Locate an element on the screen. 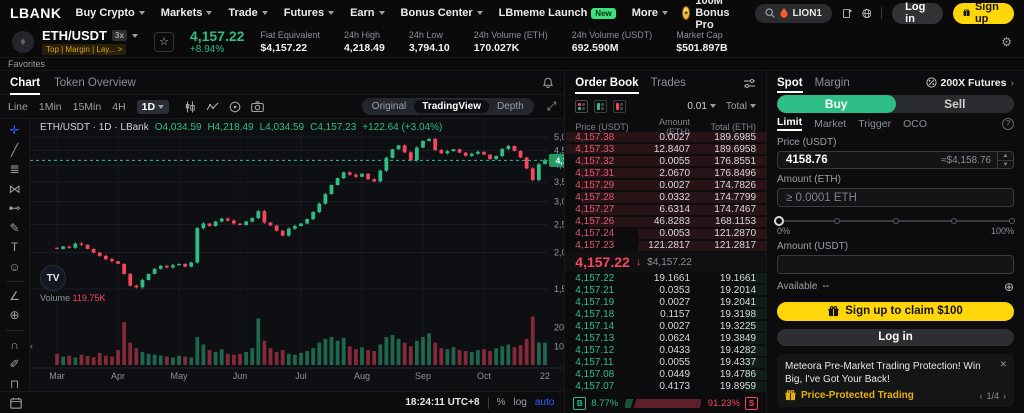 The width and height of the screenshot is (1024, 413). long-position-icon: ⊷ is located at coordinates (14, 208).